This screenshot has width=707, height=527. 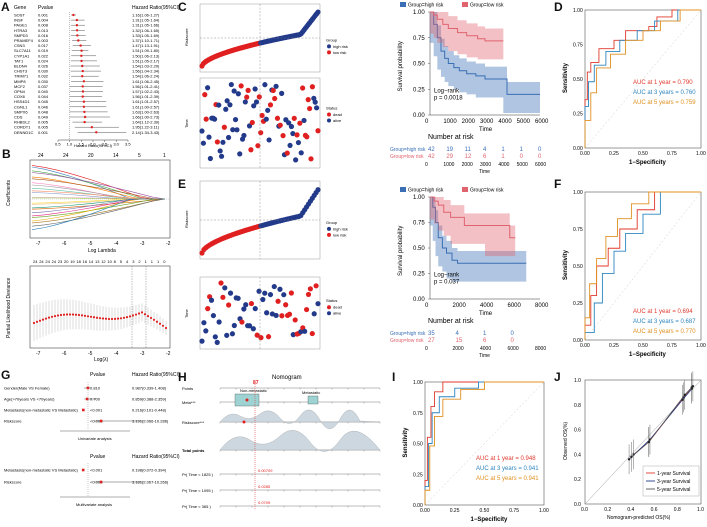 I want to click on km-ytick: 0.25, so click(x=419, y=275).